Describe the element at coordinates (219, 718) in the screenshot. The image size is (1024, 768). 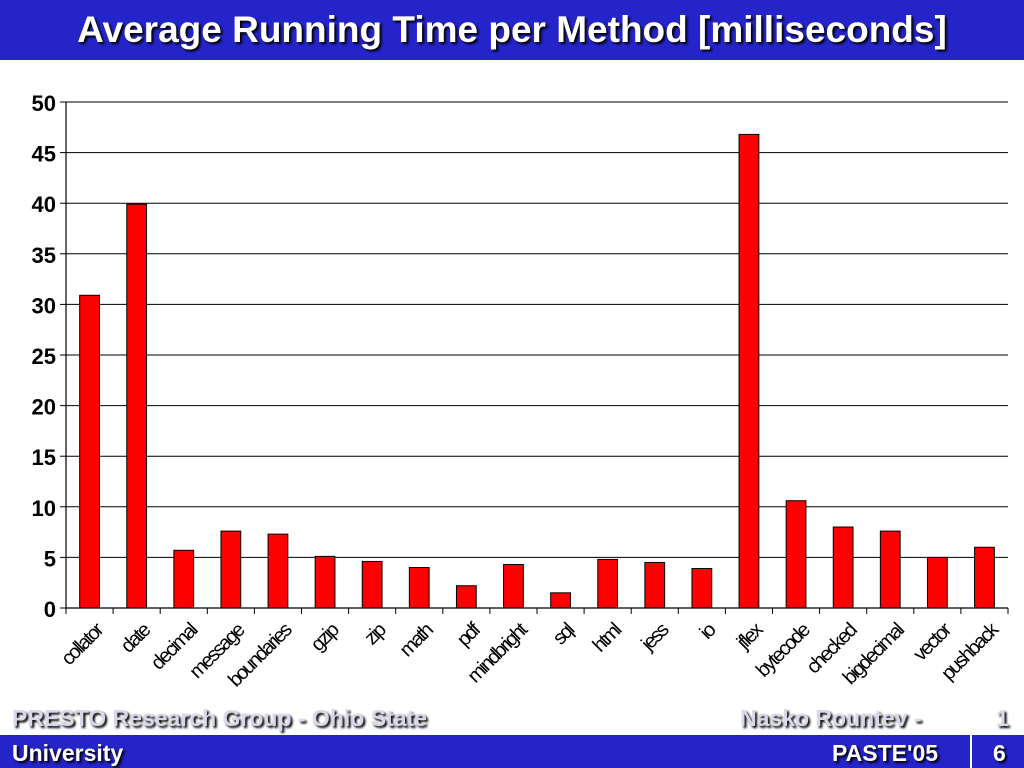
I see `footer-organization-line1: PRESTO Research Group - Ohio State` at that location.